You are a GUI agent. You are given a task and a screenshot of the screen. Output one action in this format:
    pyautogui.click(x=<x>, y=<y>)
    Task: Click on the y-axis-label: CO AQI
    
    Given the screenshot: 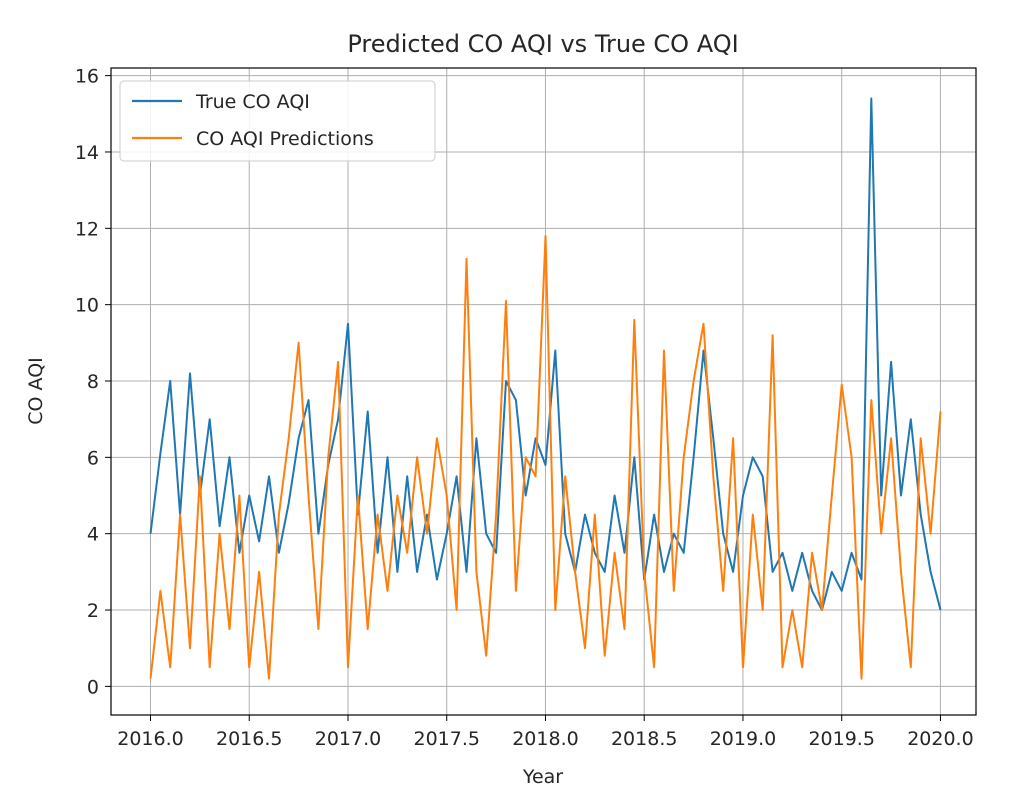 What is the action you would take?
    pyautogui.click(x=36, y=390)
    